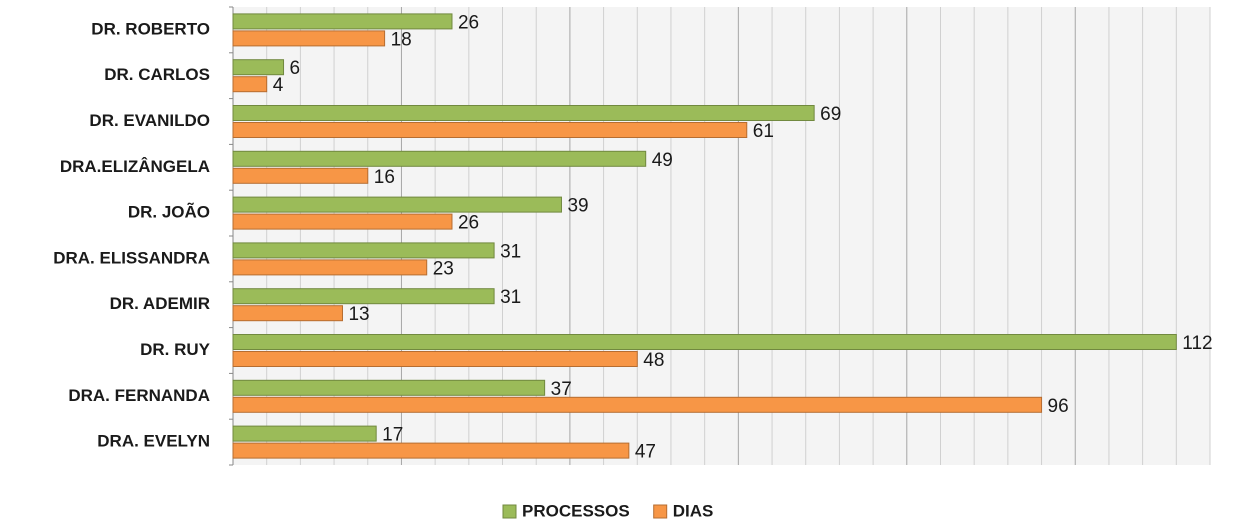  I want to click on value-label: 112, so click(1197, 343).